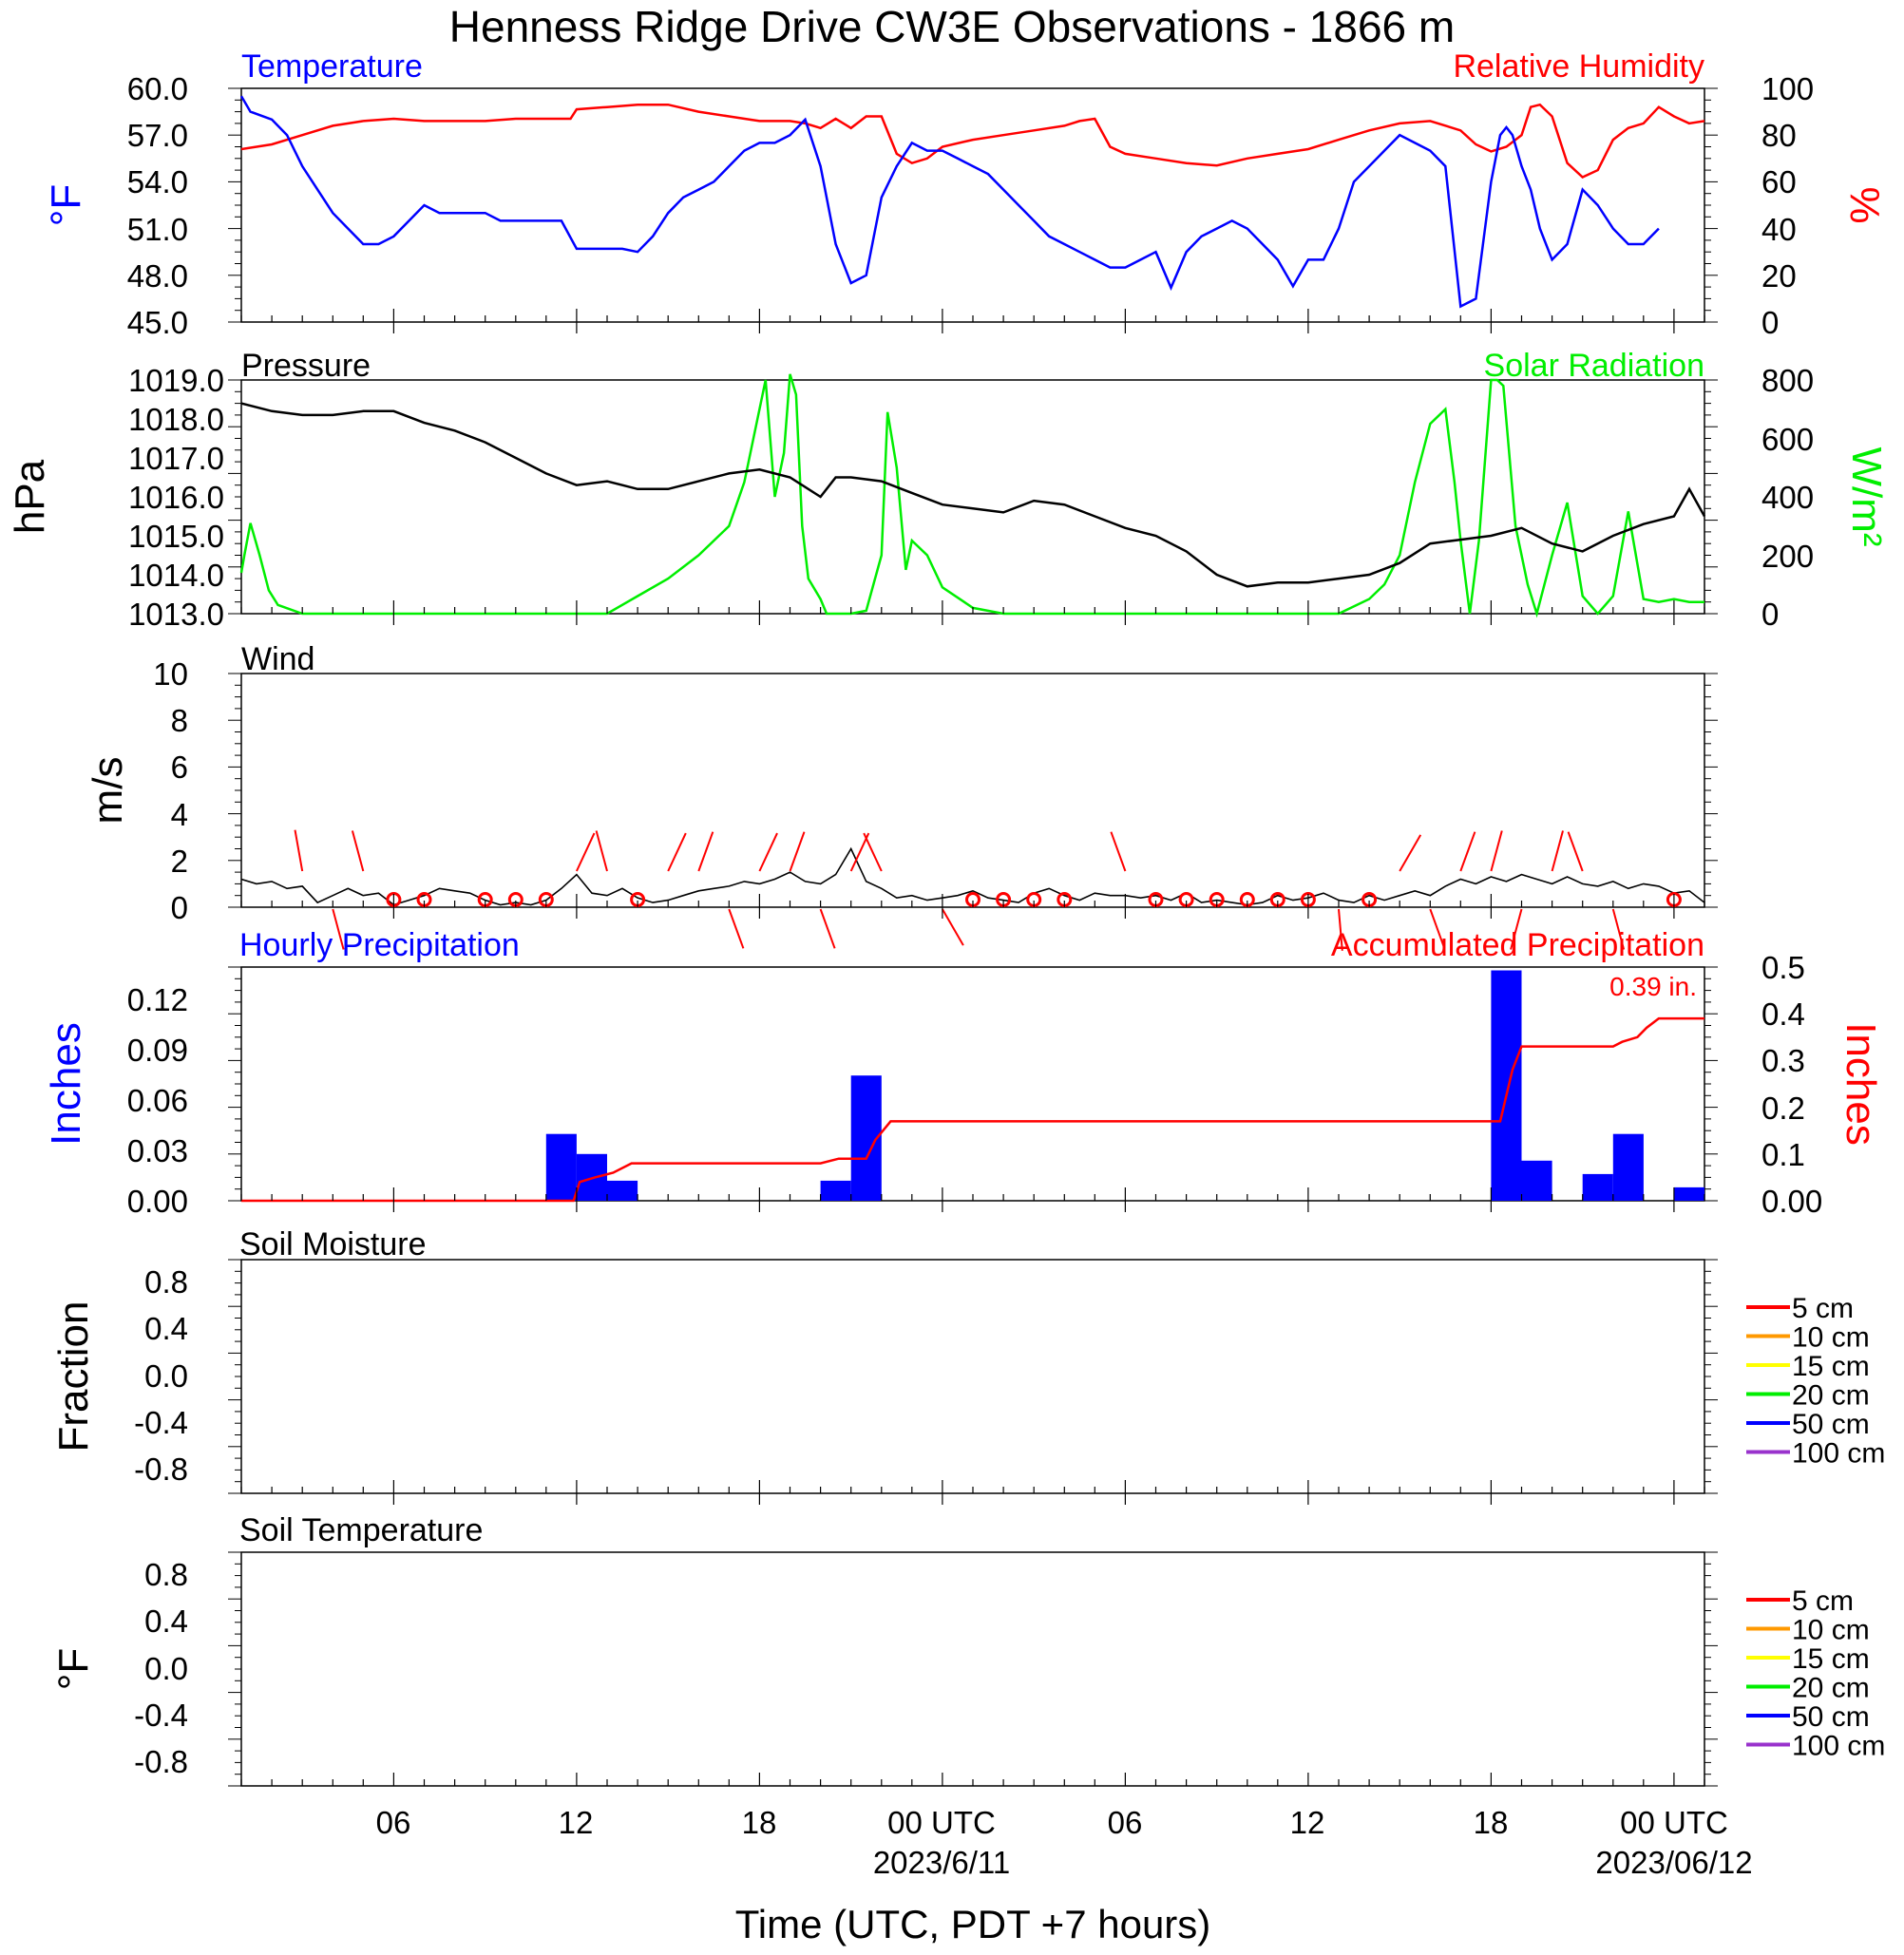 The width and height of the screenshot is (1904, 1955). I want to click on ytick-label: 0.06, so click(157, 1100).